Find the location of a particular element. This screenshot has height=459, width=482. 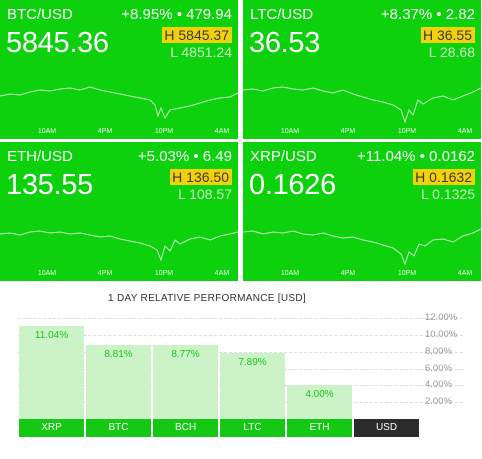

bar-btc is located at coordinates (118, 381).